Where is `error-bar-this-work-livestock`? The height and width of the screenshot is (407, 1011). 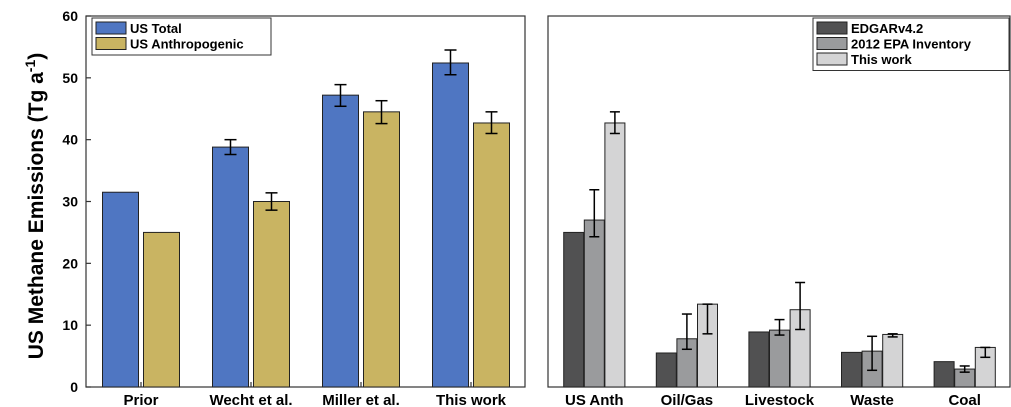
error-bar-this-work-livestock is located at coordinates (800, 306).